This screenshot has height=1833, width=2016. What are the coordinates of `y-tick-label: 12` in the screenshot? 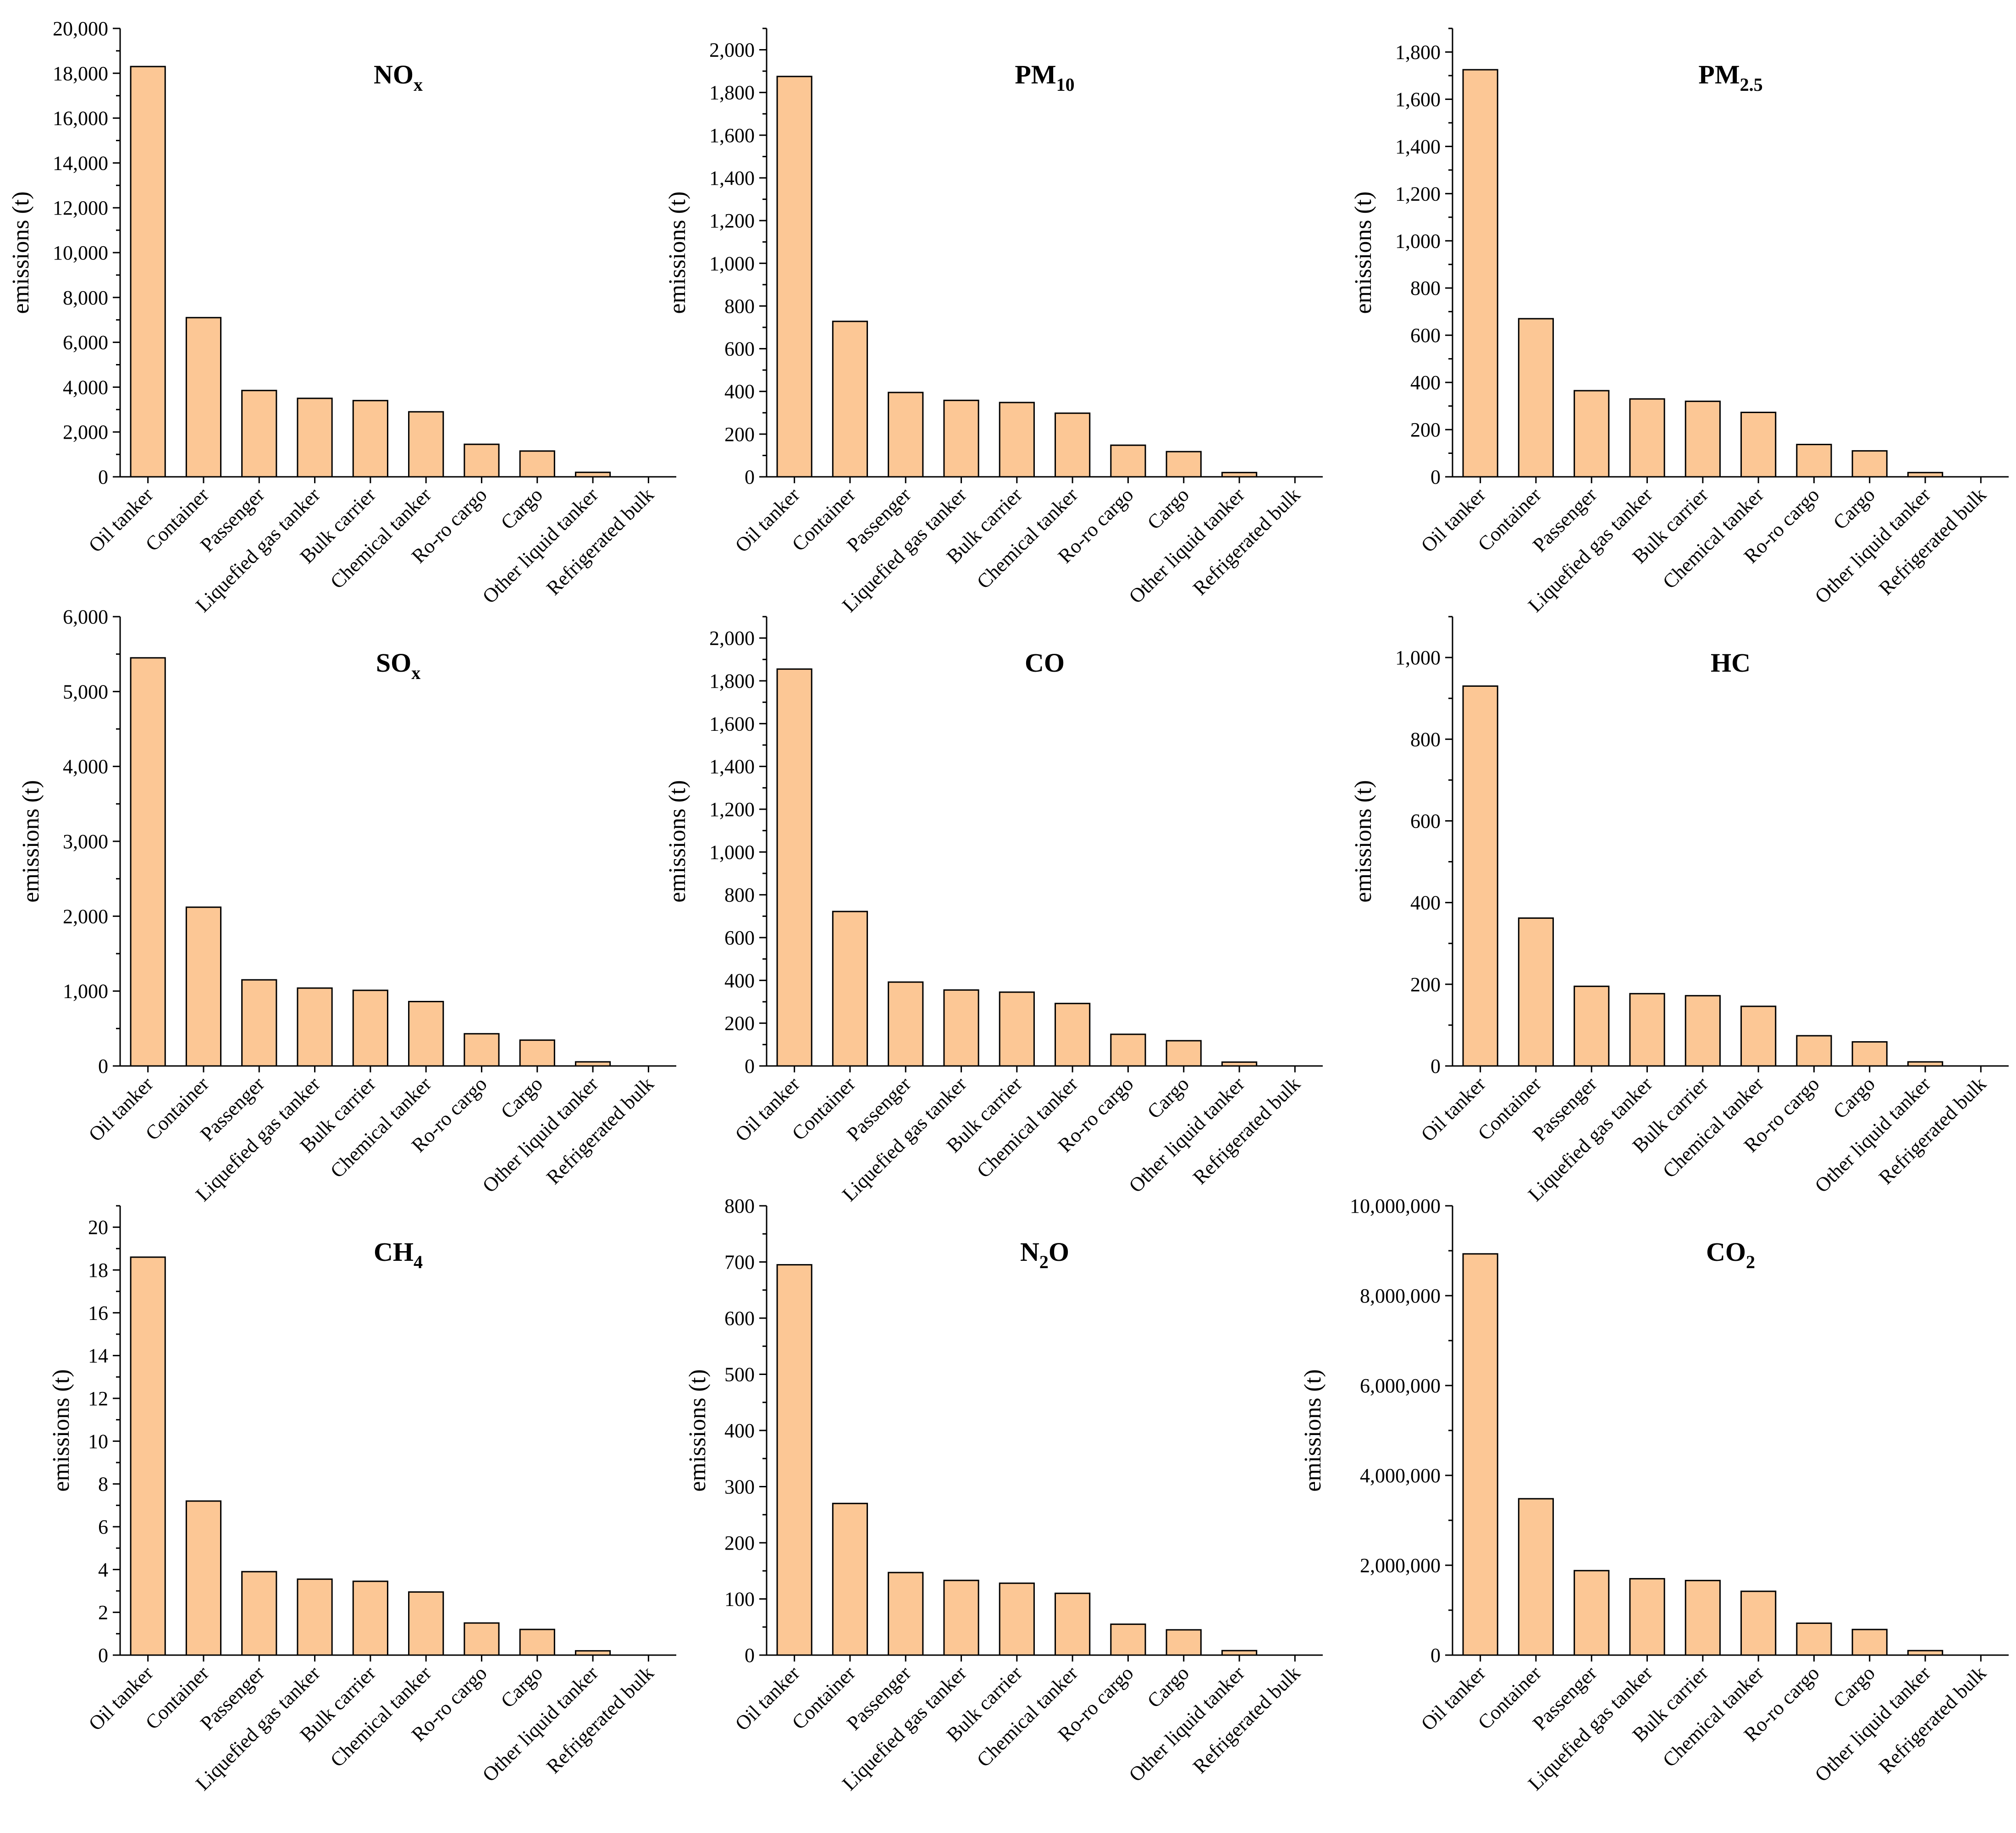 It's located at (98, 1398).